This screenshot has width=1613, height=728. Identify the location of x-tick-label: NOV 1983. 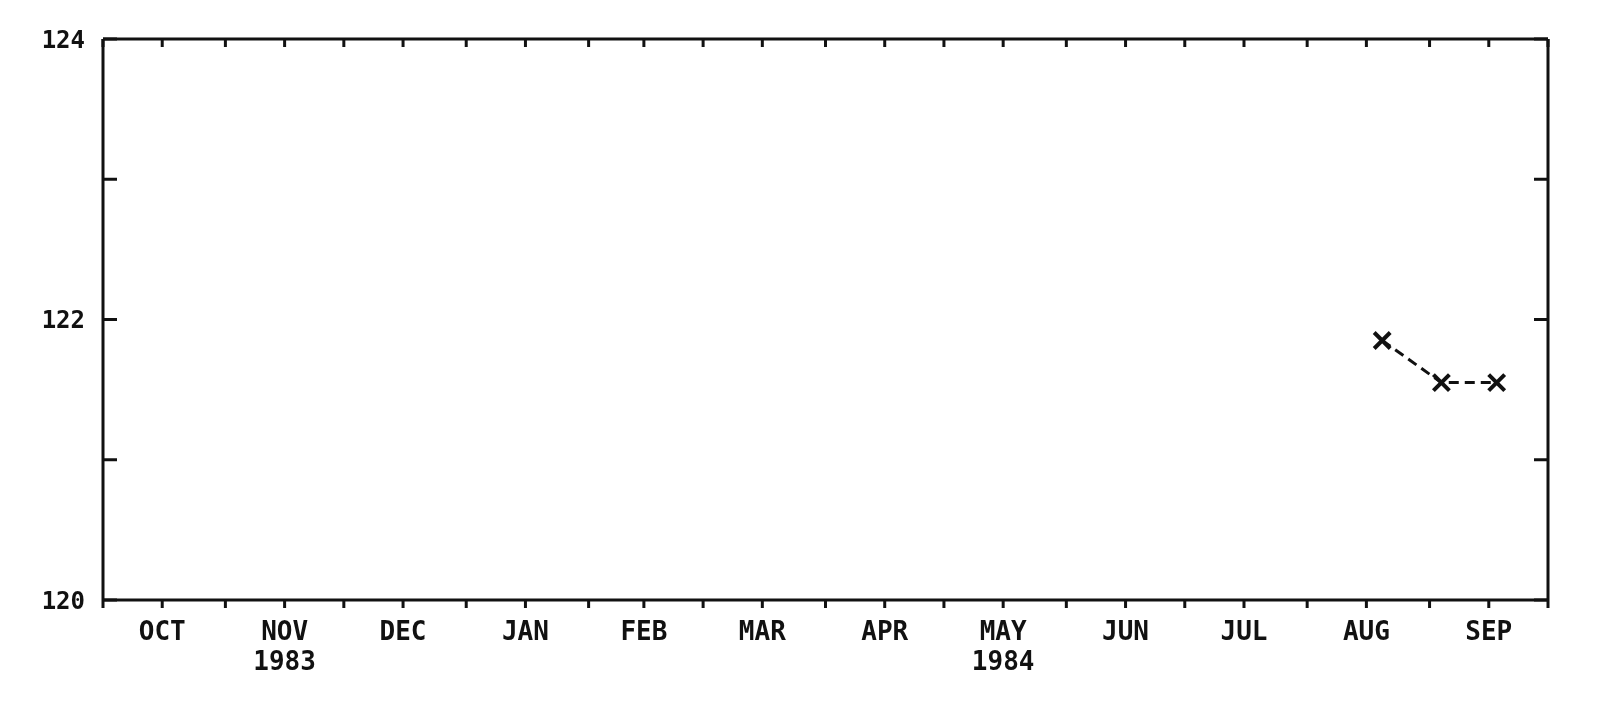
(284, 646).